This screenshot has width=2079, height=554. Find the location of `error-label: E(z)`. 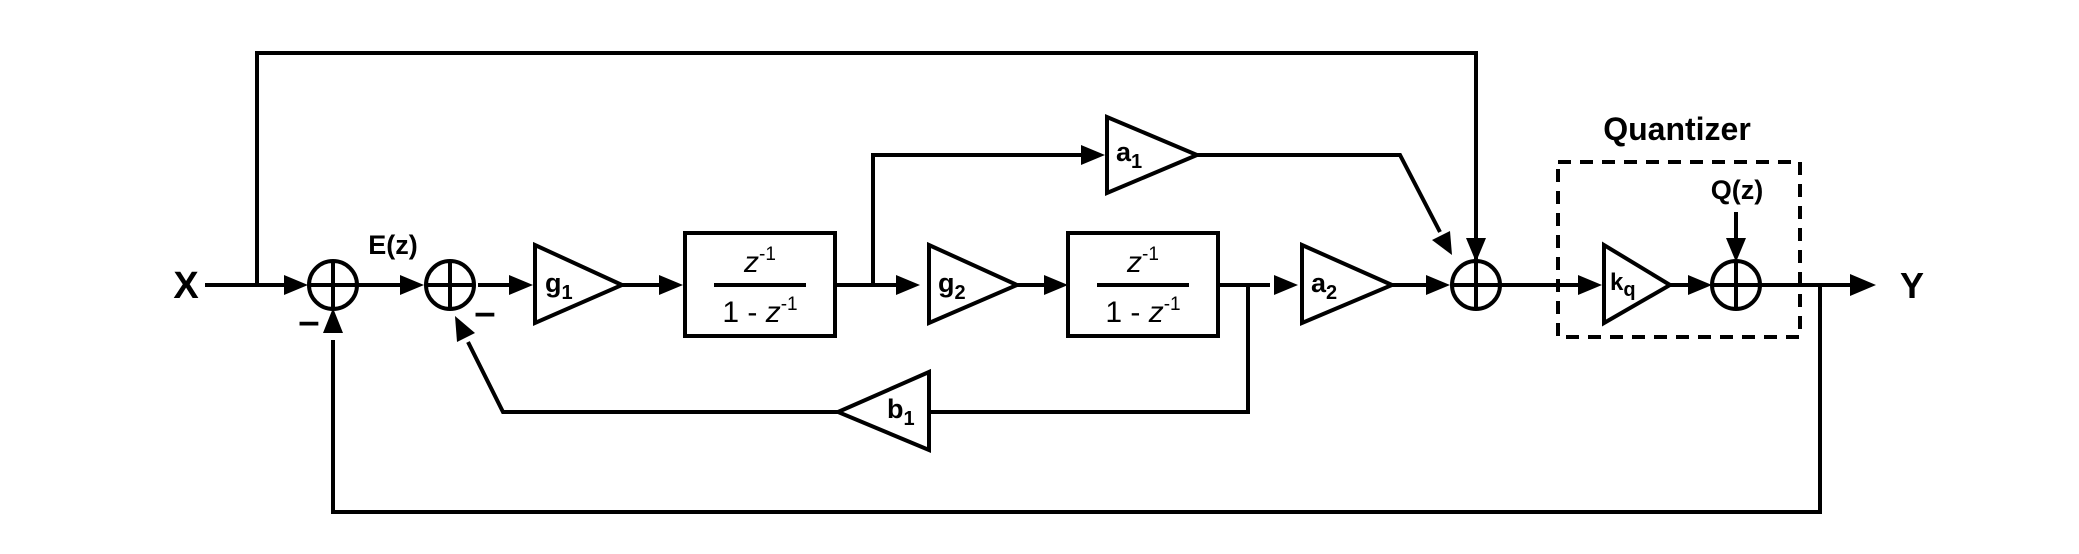

error-label: E(z) is located at coordinates (393, 245).